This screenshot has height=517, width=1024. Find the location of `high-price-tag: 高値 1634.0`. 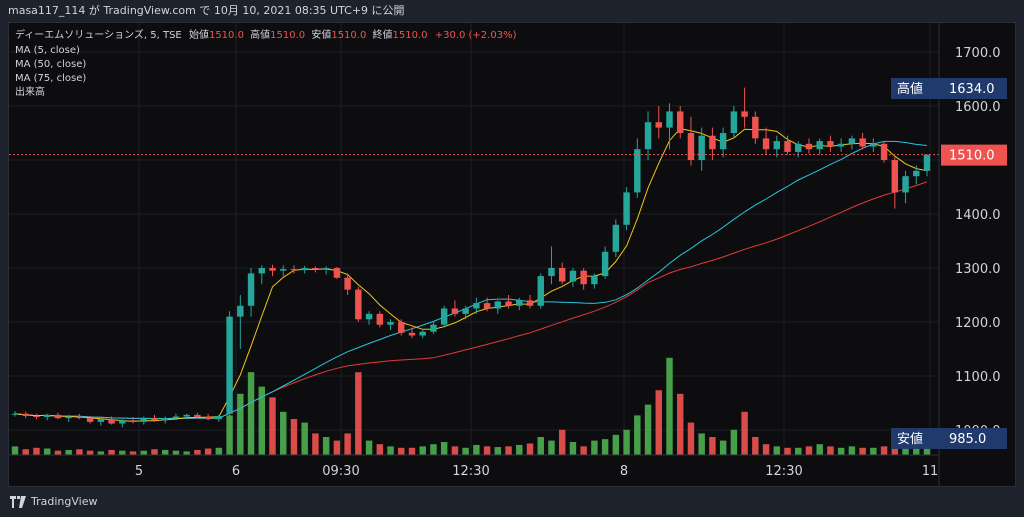

high-price-tag: 高値 1634.0 is located at coordinates (949, 88).